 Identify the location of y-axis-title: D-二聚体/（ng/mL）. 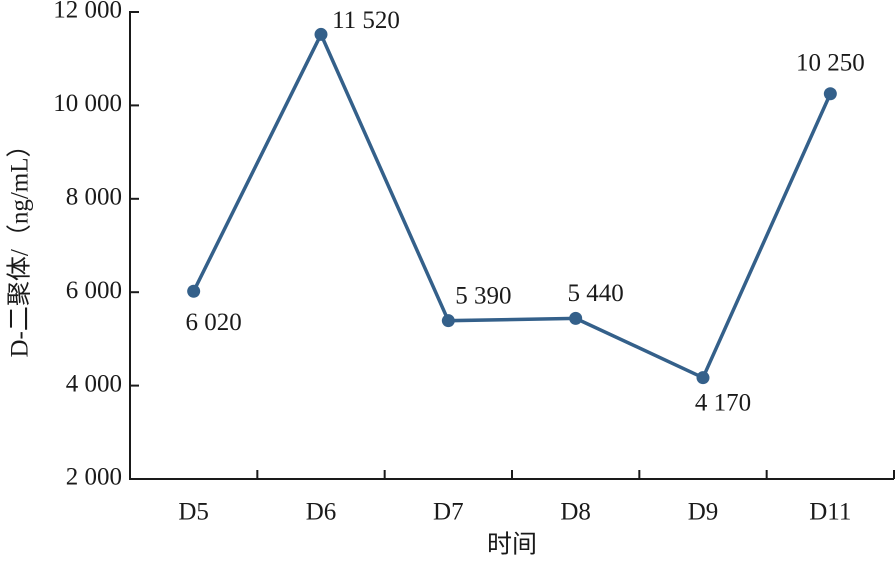
(20, 245).